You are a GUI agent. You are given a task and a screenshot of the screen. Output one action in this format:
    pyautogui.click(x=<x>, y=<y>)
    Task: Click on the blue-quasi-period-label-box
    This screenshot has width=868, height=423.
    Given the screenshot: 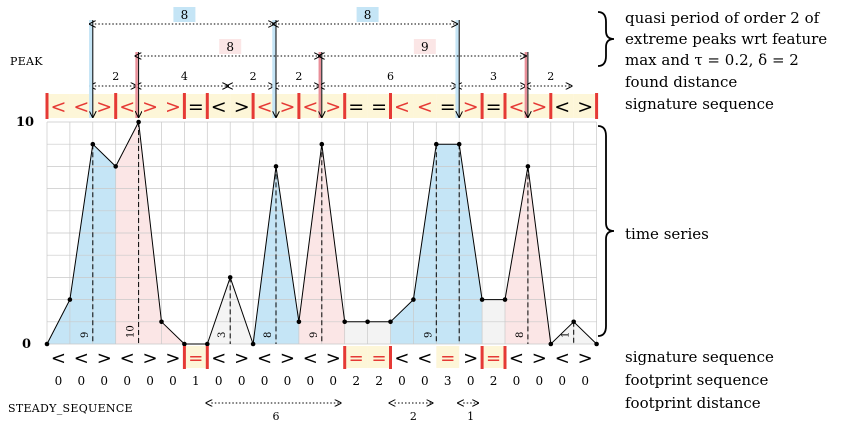 What is the action you would take?
    pyautogui.click(x=184, y=14)
    